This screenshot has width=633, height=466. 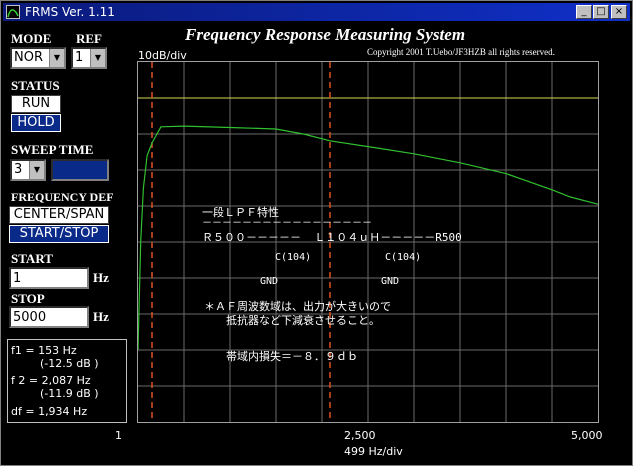 What do you see at coordinates (36, 104) in the screenshot?
I see `run-button: RUN` at bounding box center [36, 104].